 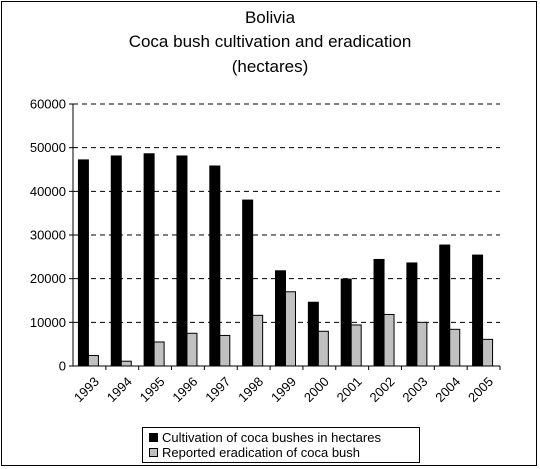 I want to click on bar-cultivation-1996, so click(x=182, y=261).